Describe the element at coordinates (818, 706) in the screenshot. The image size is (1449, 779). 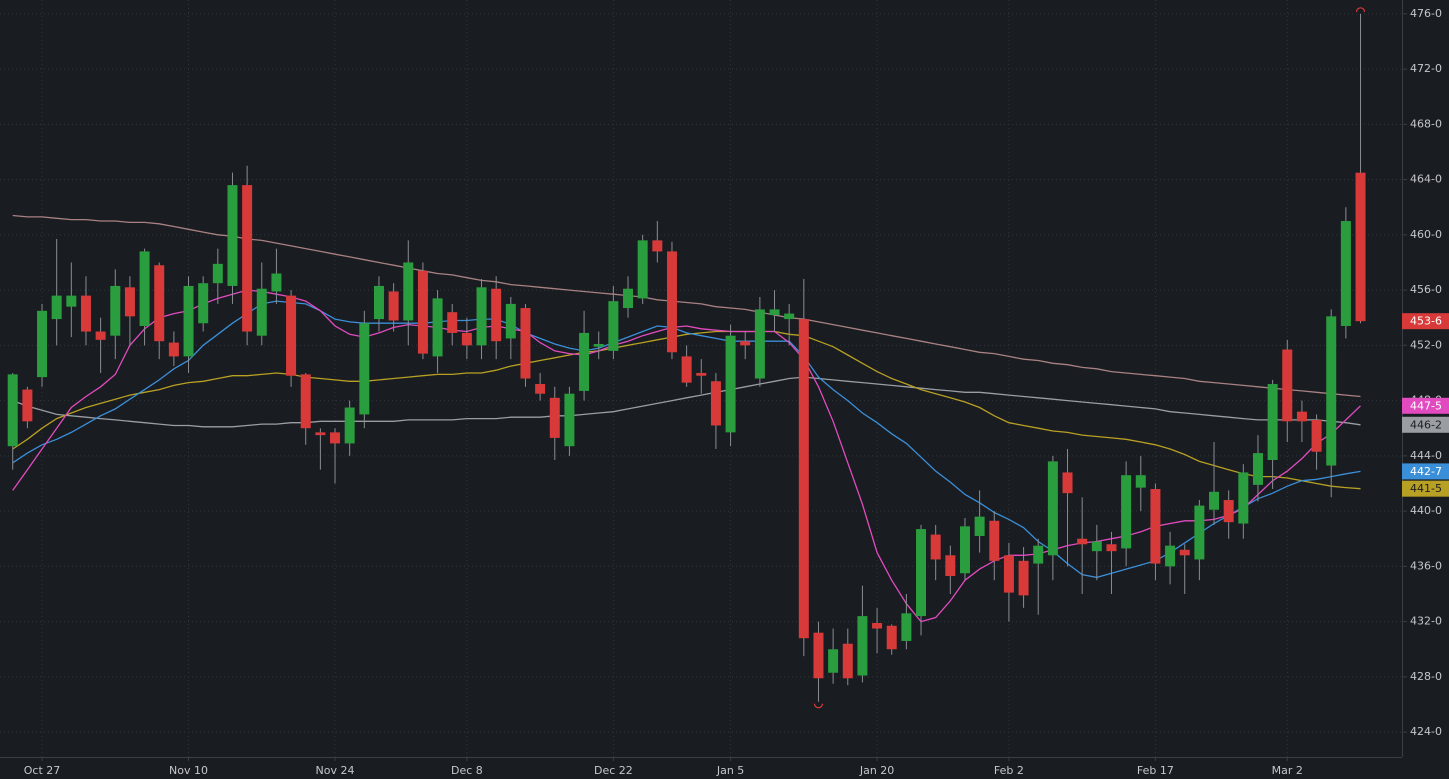
I see `low-marker` at that location.